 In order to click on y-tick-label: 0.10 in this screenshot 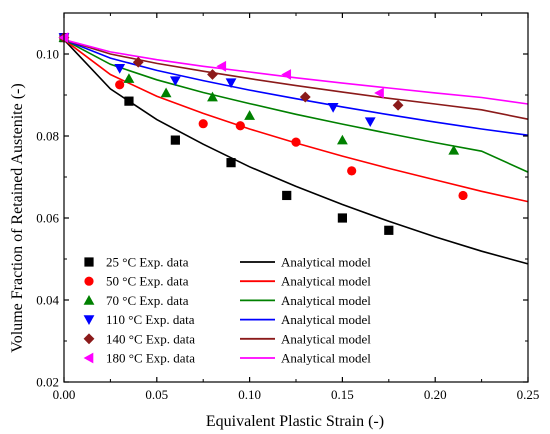, I will do `click(47, 54)`.